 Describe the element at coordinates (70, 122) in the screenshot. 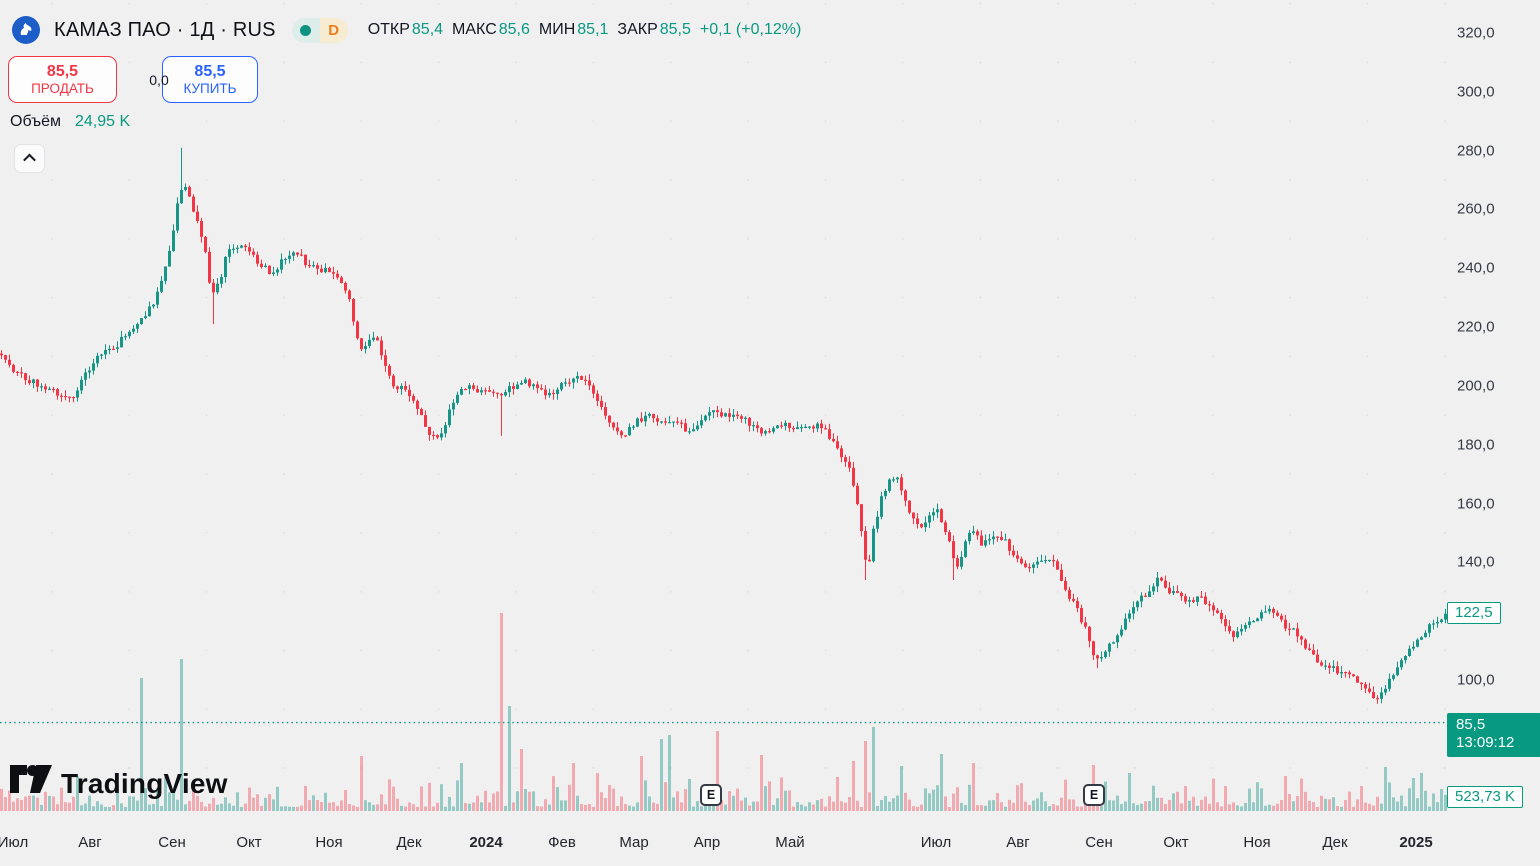

I see `volume-legend: Объём 24,95 K` at that location.